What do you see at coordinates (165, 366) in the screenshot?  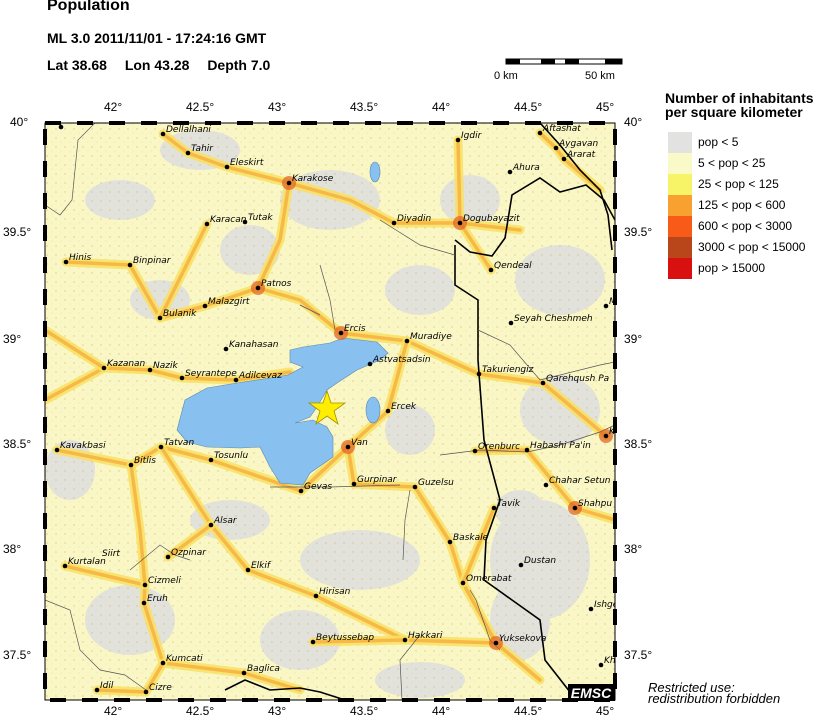 I see `city-label: Nazik` at bounding box center [165, 366].